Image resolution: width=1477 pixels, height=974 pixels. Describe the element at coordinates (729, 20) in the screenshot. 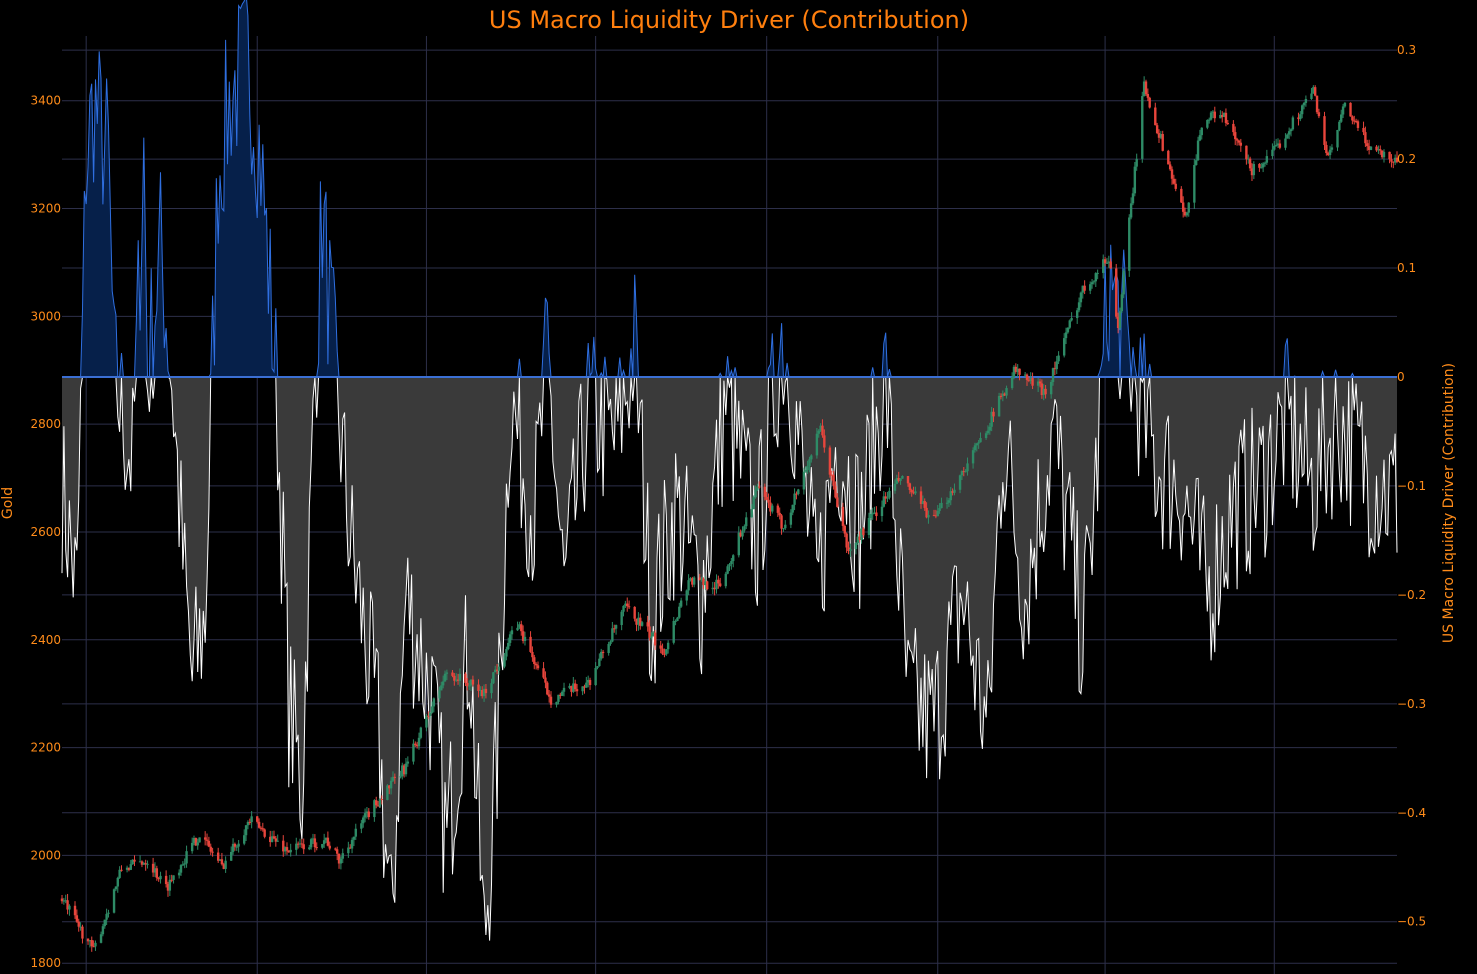

I see `chart-title: US Macro Liquidity Driver (Contribution)` at that location.